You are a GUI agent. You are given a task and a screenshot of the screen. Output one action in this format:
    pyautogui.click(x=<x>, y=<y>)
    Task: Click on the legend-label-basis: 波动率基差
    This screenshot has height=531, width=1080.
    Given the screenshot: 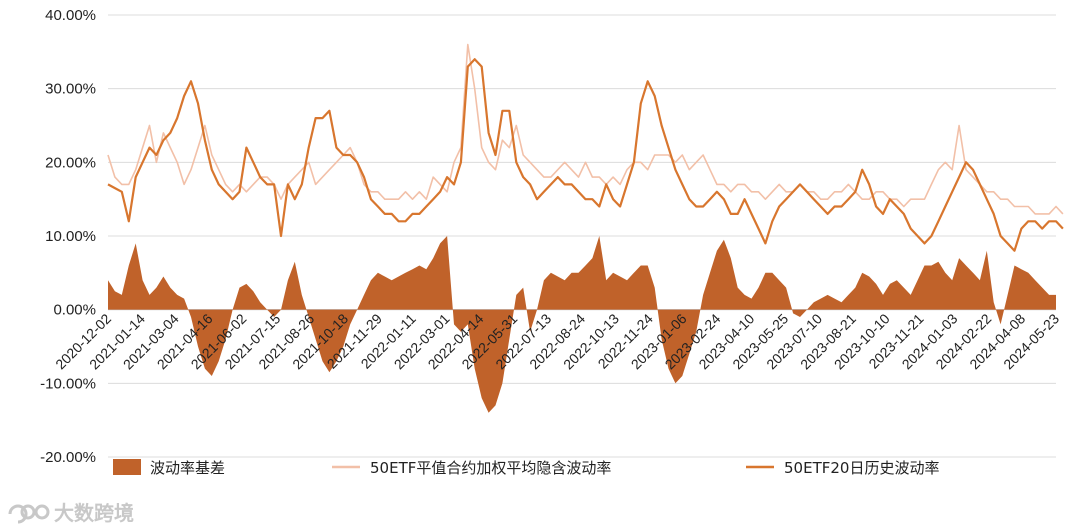 What is the action you would take?
    pyautogui.click(x=187, y=468)
    